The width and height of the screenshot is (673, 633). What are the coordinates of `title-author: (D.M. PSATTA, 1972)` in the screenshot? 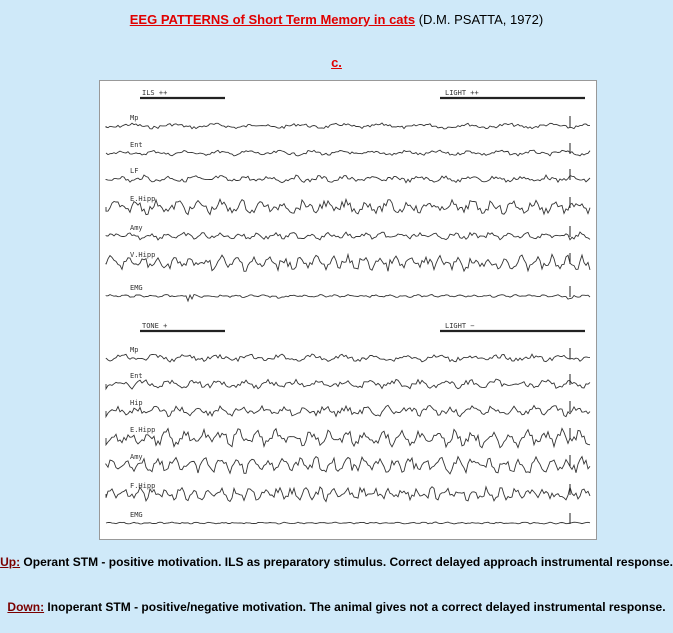 It's located at (481, 19).